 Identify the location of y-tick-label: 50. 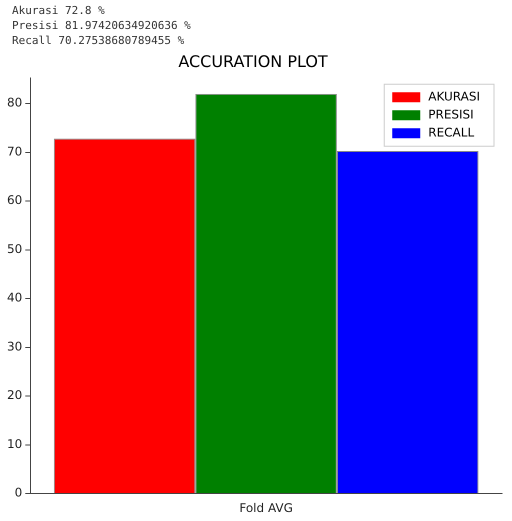
(14, 249).